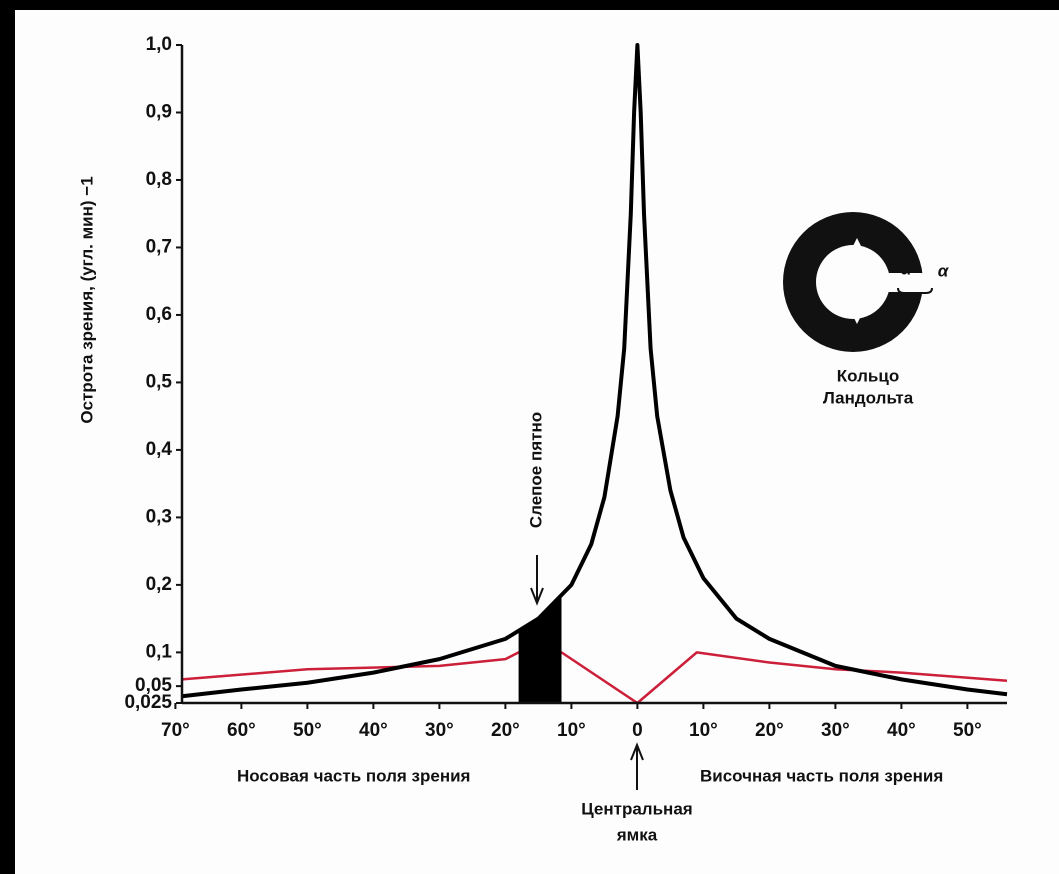 Image resolution: width=1059 pixels, height=874 pixels. What do you see at coordinates (868, 397) in the screenshot?
I see `ring-title: Ландольта` at bounding box center [868, 397].